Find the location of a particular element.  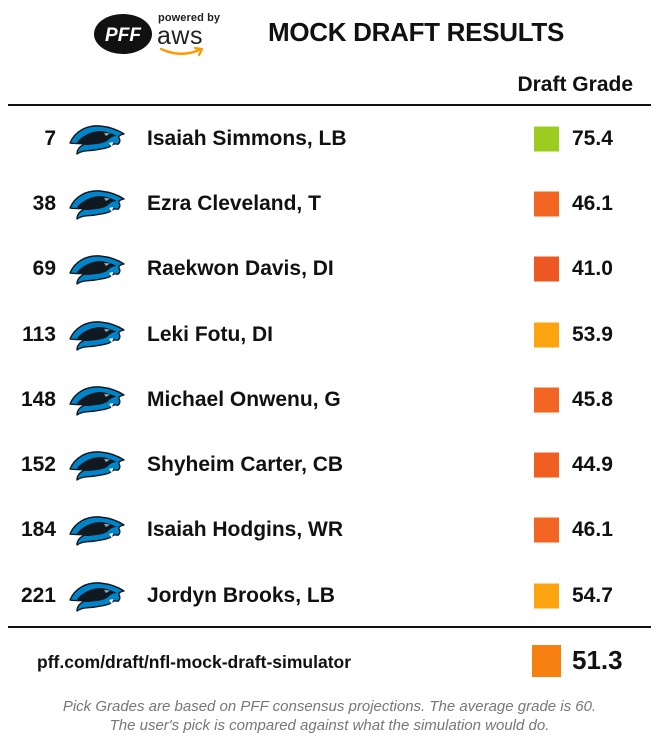

page-title: MOCK DRAFT RESULTS is located at coordinates (416, 32).